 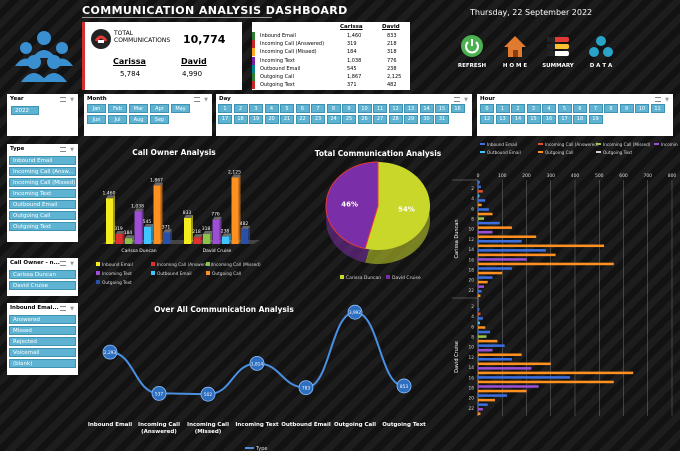 I want to click on hour-option: 13, so click(x=502, y=119).